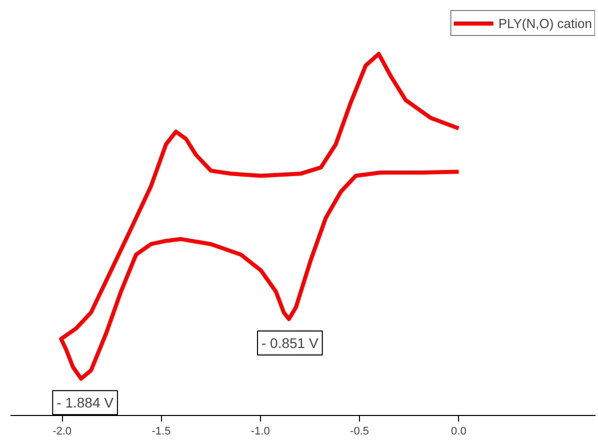 This screenshot has width=598, height=445. What do you see at coordinates (62, 432) in the screenshot?
I see `x-tick-label: -2.0` at bounding box center [62, 432].